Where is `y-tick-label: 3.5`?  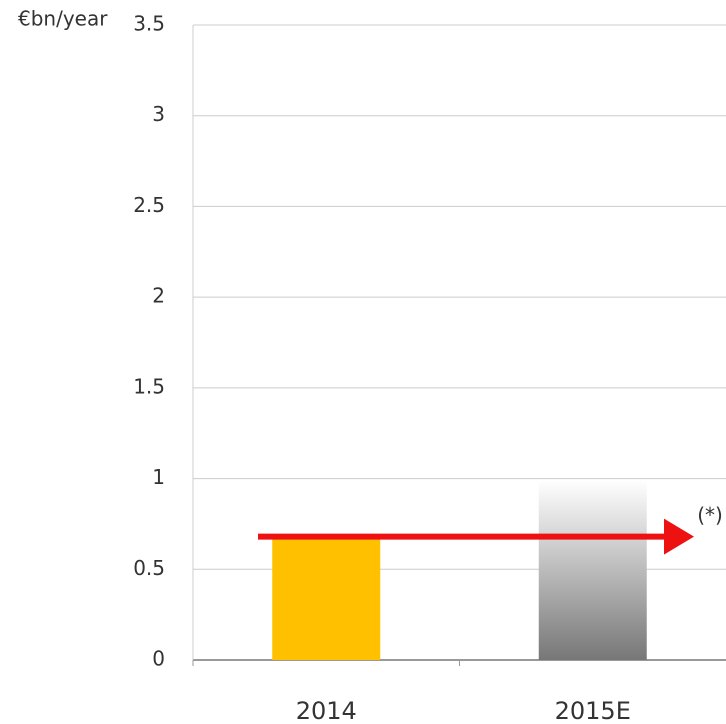 y-tick-label: 3.5 is located at coordinates (149, 24).